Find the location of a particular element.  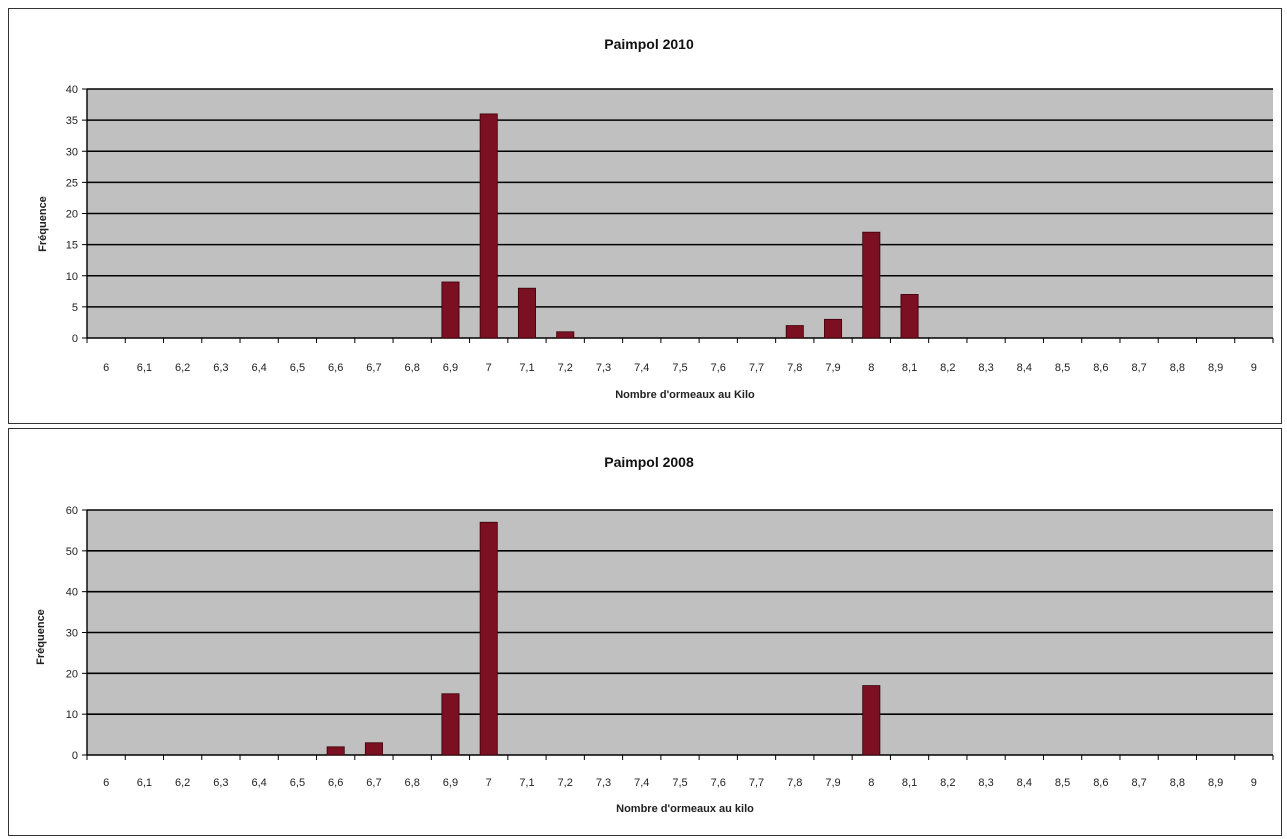

x-tick-label: 6,8 is located at coordinates (412, 368).